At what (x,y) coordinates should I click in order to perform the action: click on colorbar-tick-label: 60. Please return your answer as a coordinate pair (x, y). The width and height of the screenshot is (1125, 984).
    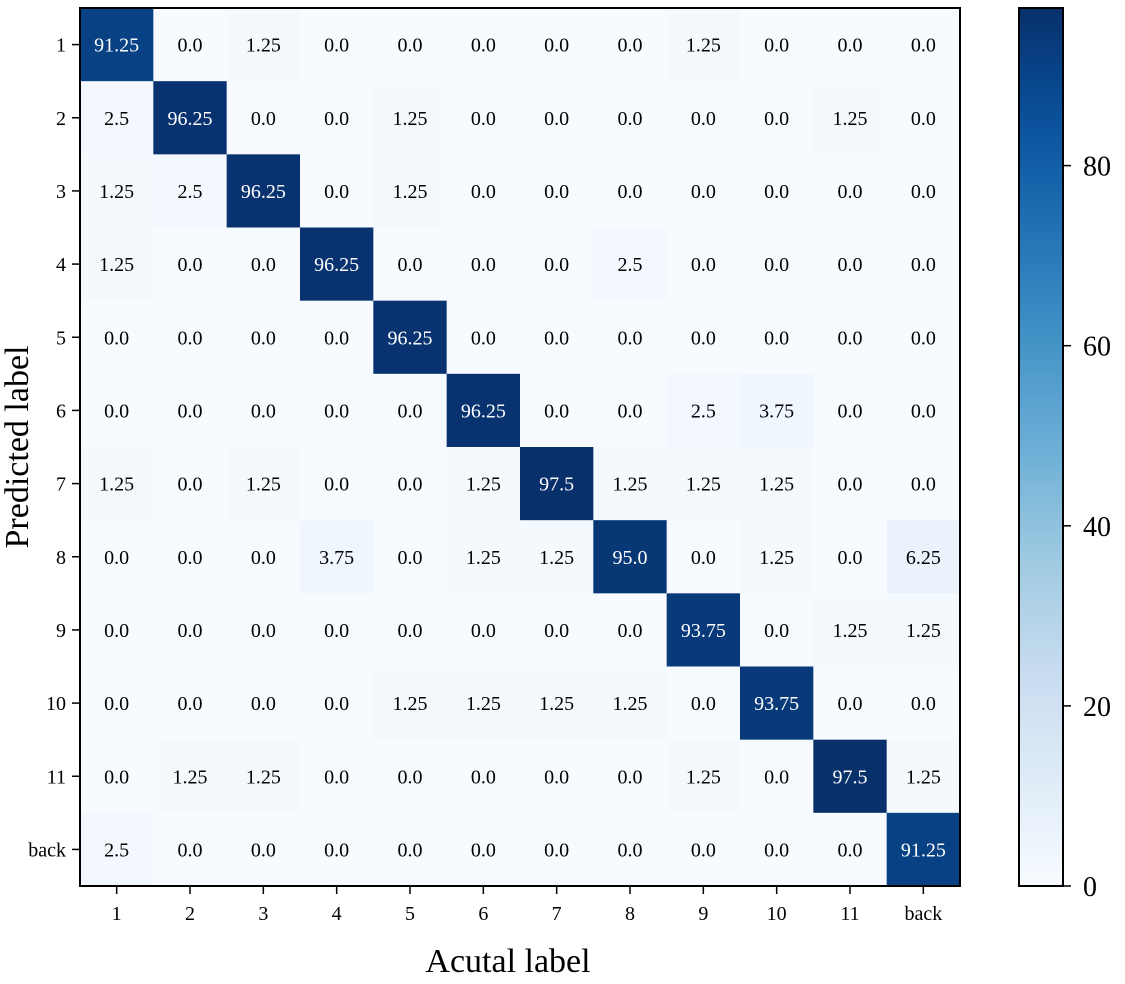
    Looking at the image, I should click on (1097, 347).